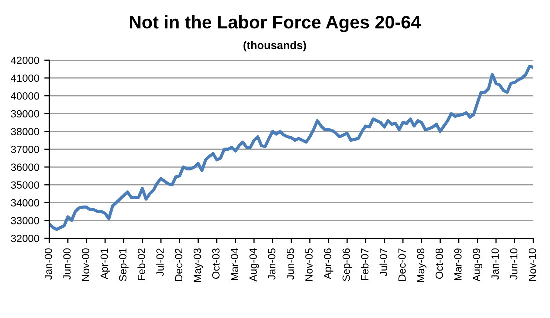 The height and width of the screenshot is (318, 550). I want to click on x-tick-label: May-08, so click(422, 265).